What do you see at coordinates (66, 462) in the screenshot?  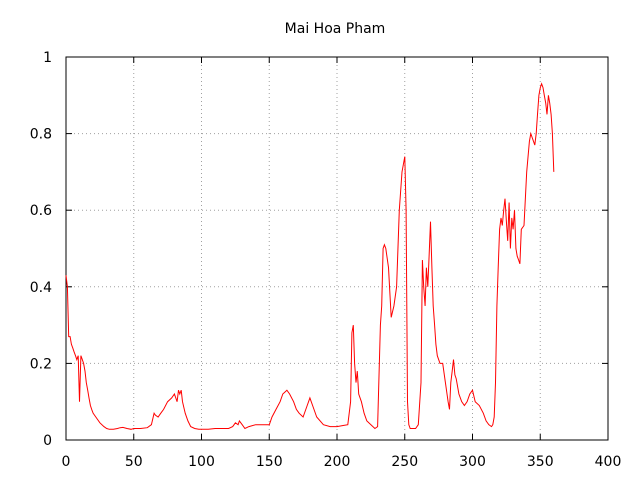 I see `x-tick-label: 0` at bounding box center [66, 462].